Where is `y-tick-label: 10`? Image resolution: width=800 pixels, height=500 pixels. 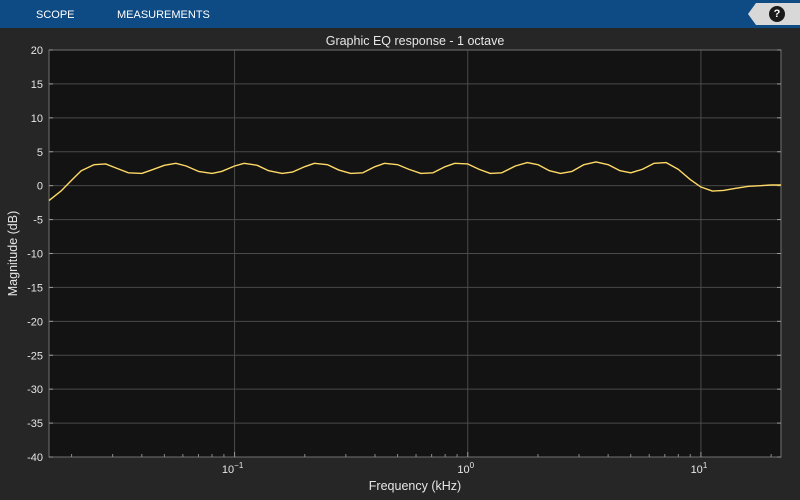
y-tick-label: 10 is located at coordinates (37, 119).